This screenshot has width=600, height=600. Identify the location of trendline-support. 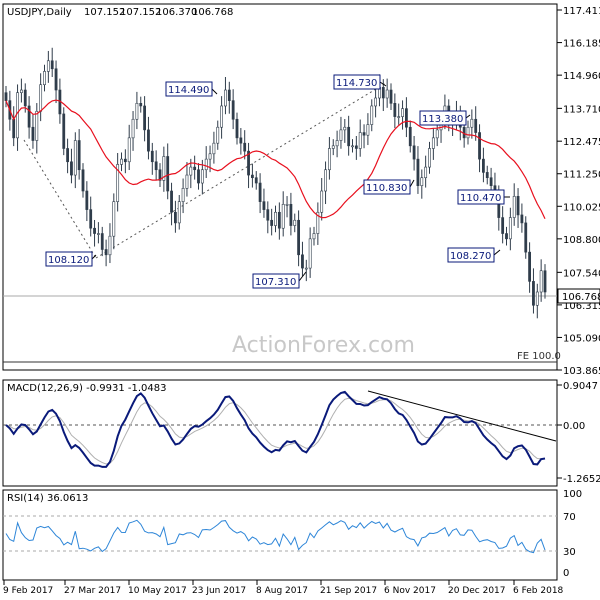
(241, 170).